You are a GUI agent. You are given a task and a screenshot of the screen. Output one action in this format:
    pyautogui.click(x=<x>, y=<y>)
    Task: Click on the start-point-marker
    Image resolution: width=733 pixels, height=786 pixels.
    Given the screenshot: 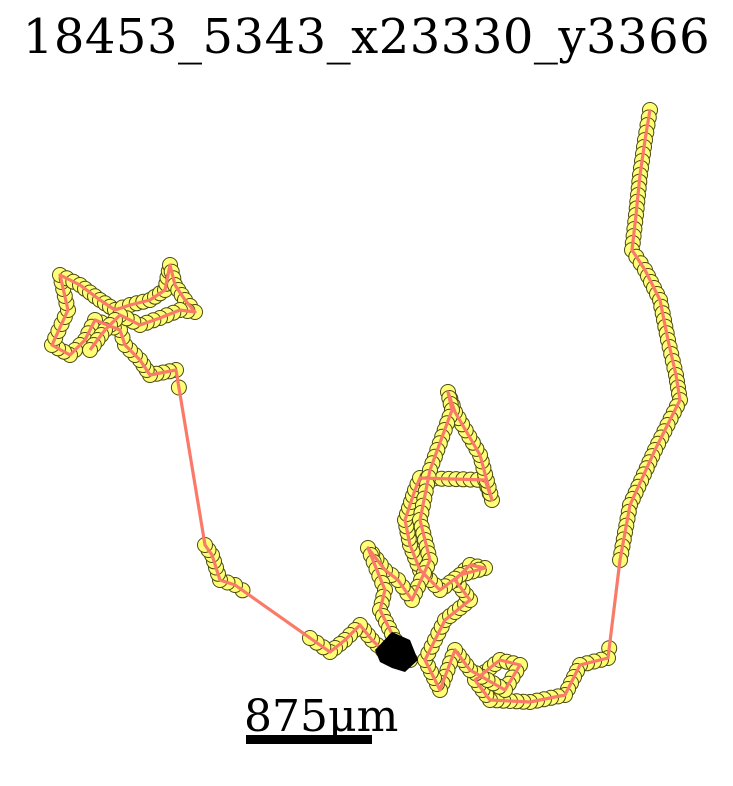 What is the action you would take?
    pyautogui.click(x=396, y=652)
    